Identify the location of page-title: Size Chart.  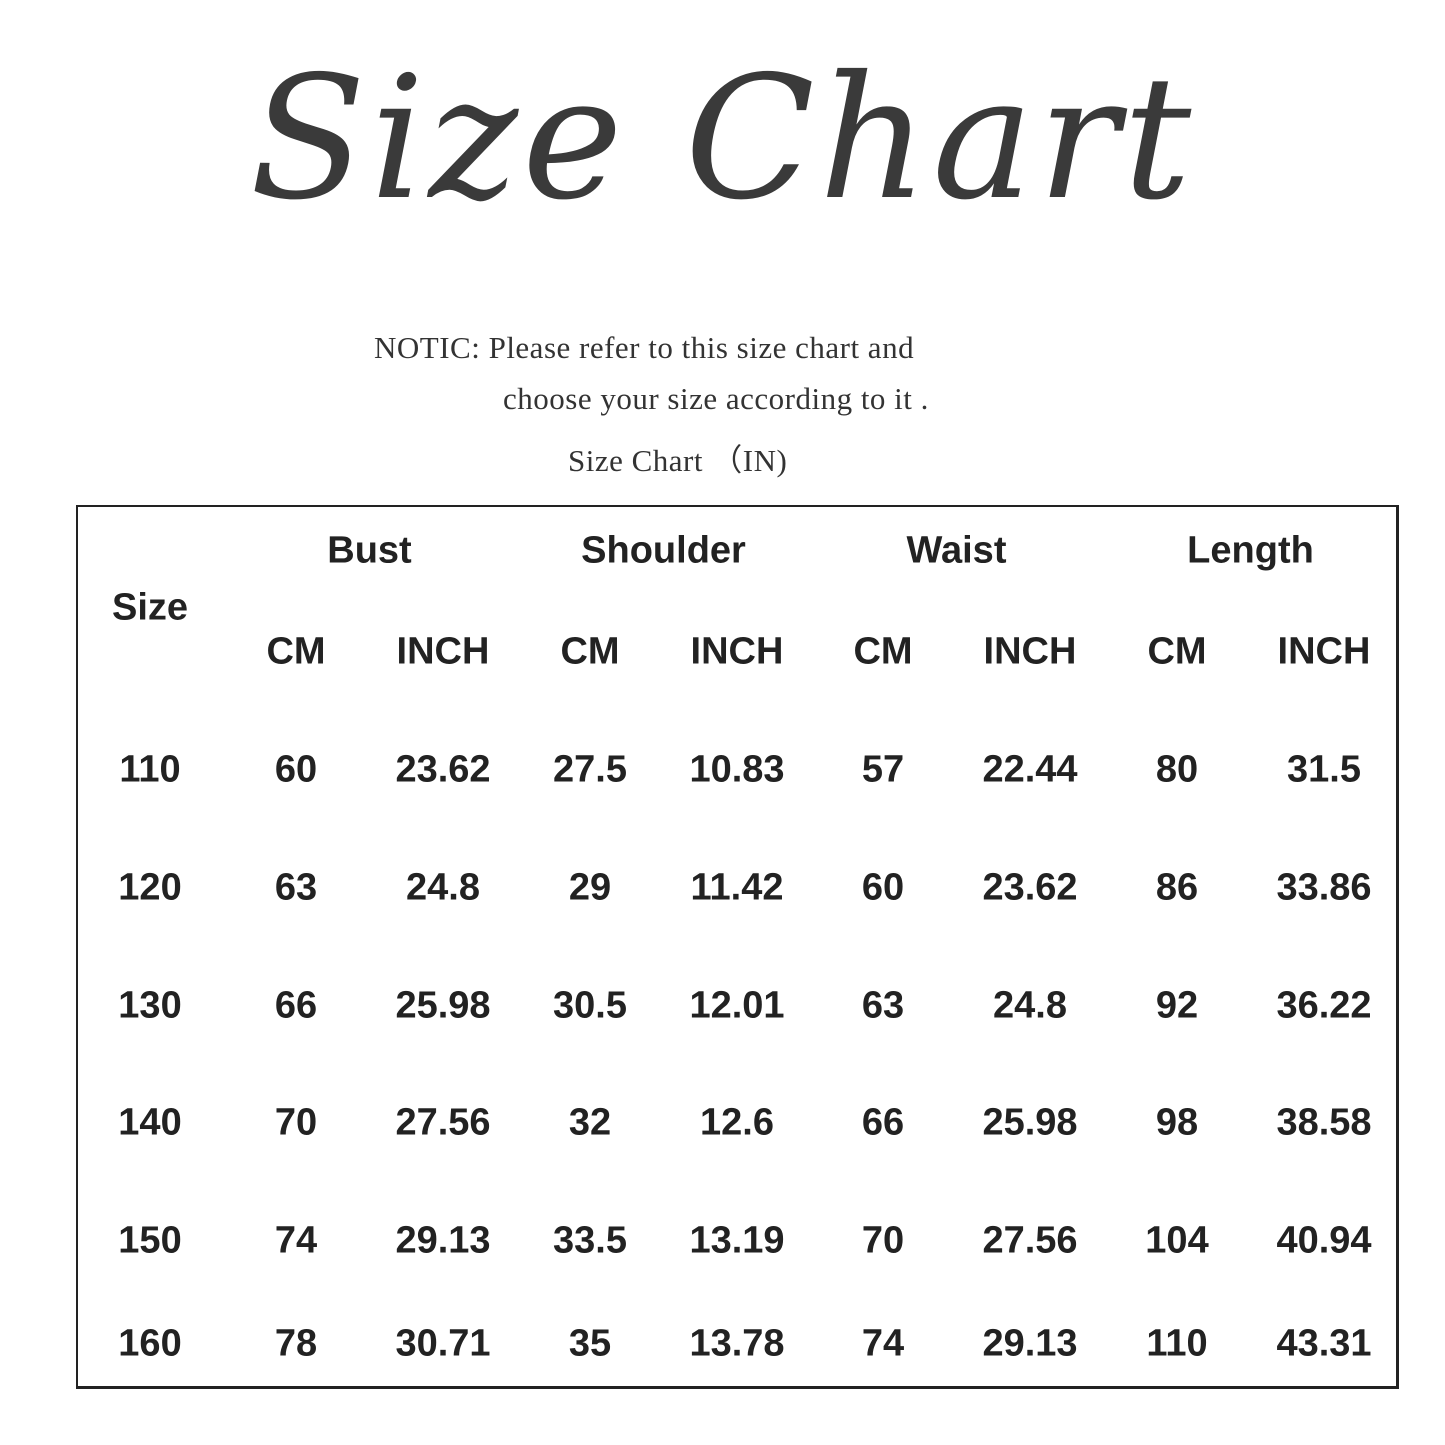
(722, 139).